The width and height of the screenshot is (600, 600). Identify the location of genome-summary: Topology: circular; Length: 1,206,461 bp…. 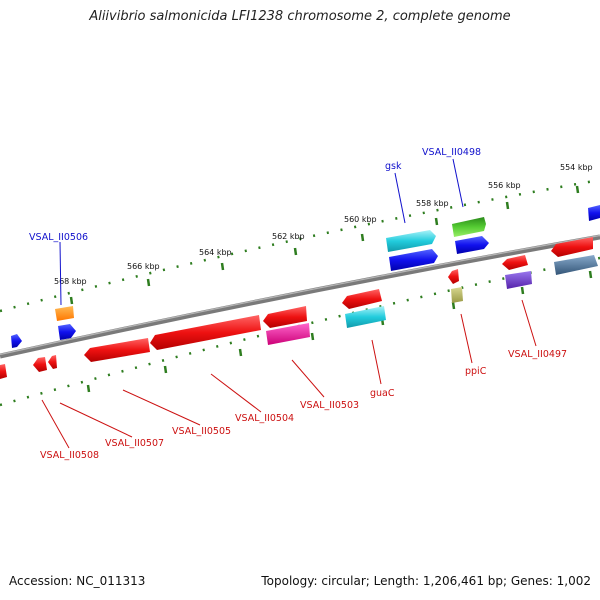
(426, 581).